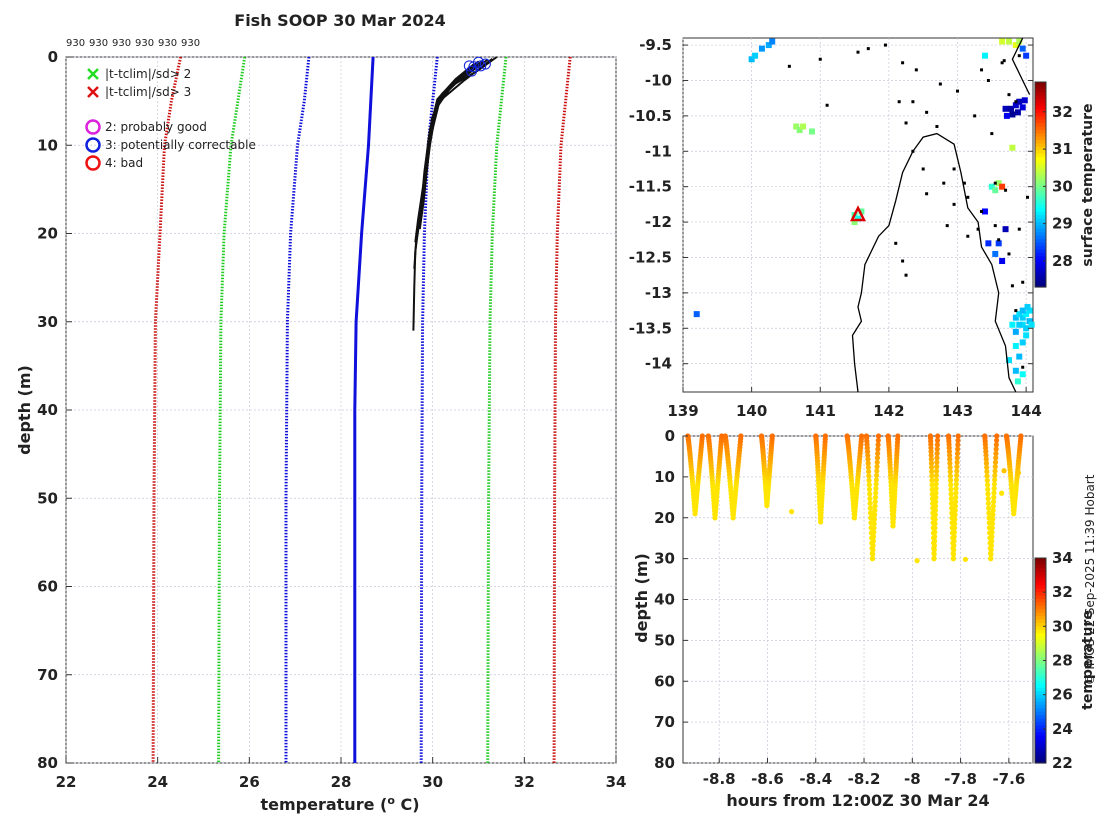 Image resolution: width=1100 pixels, height=824 pixels. I want to click on dt-y-tick-label: 60, so click(664, 681).